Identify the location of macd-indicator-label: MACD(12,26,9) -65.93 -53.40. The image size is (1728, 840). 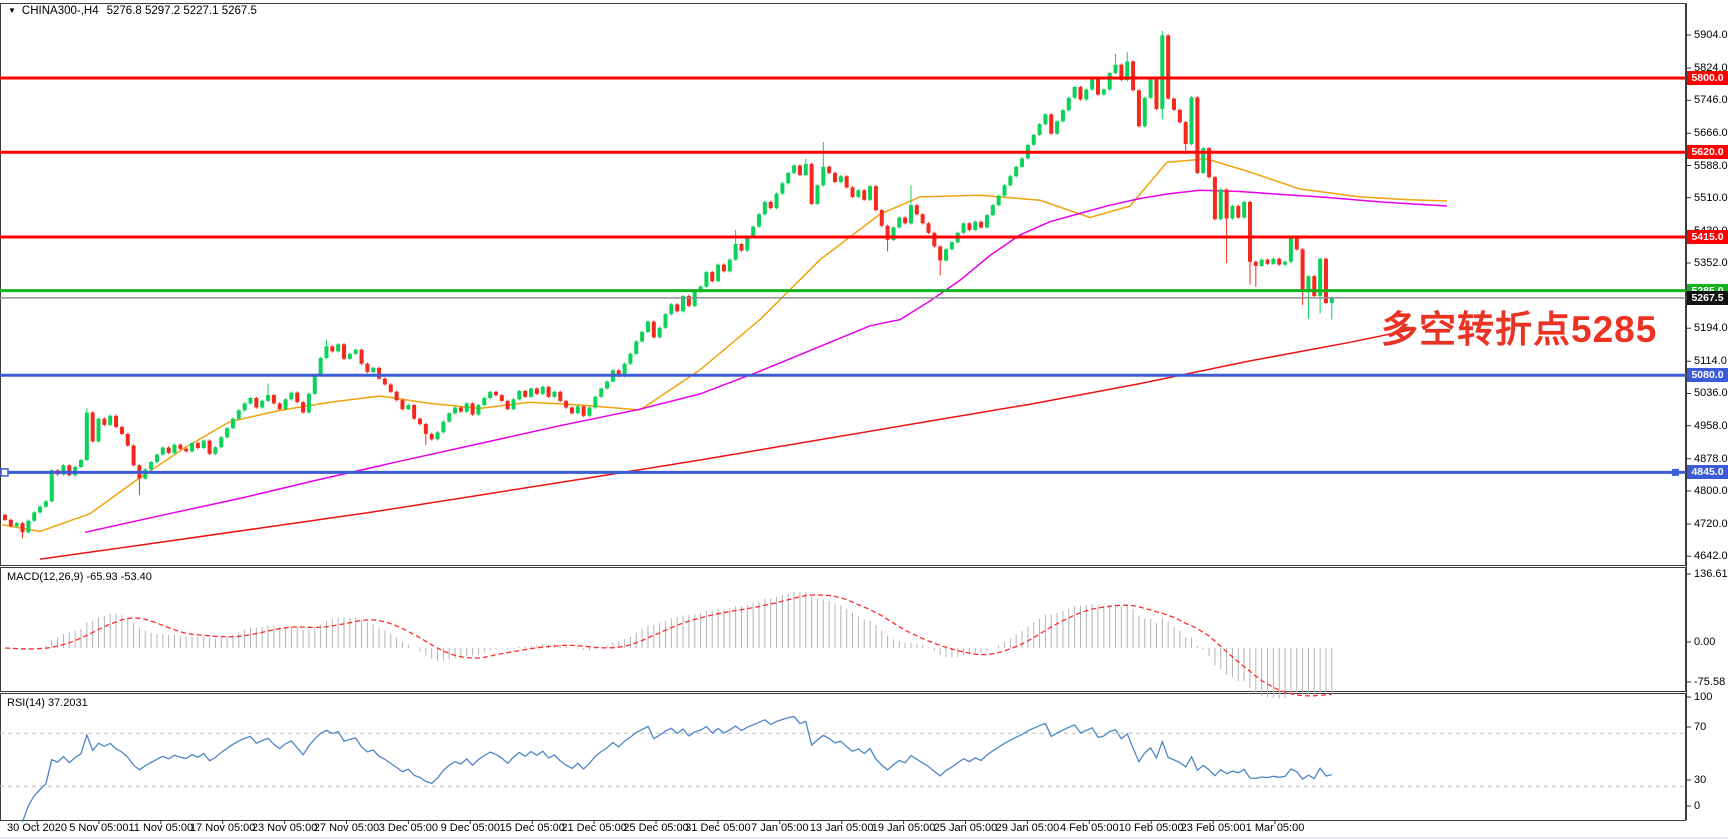
(79, 577).